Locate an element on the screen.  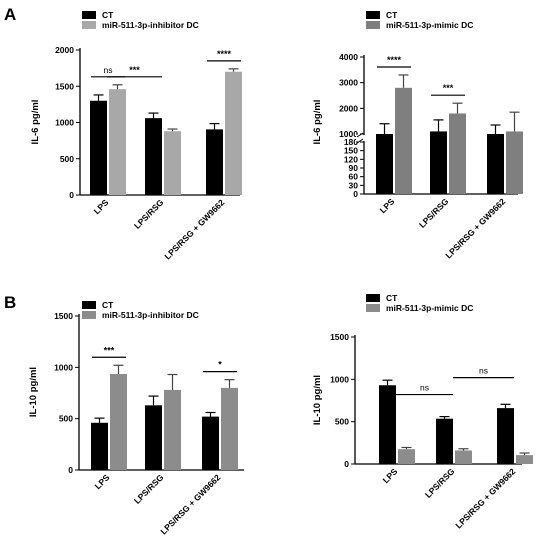
y-tick-label: 60 is located at coordinates (354, 177).